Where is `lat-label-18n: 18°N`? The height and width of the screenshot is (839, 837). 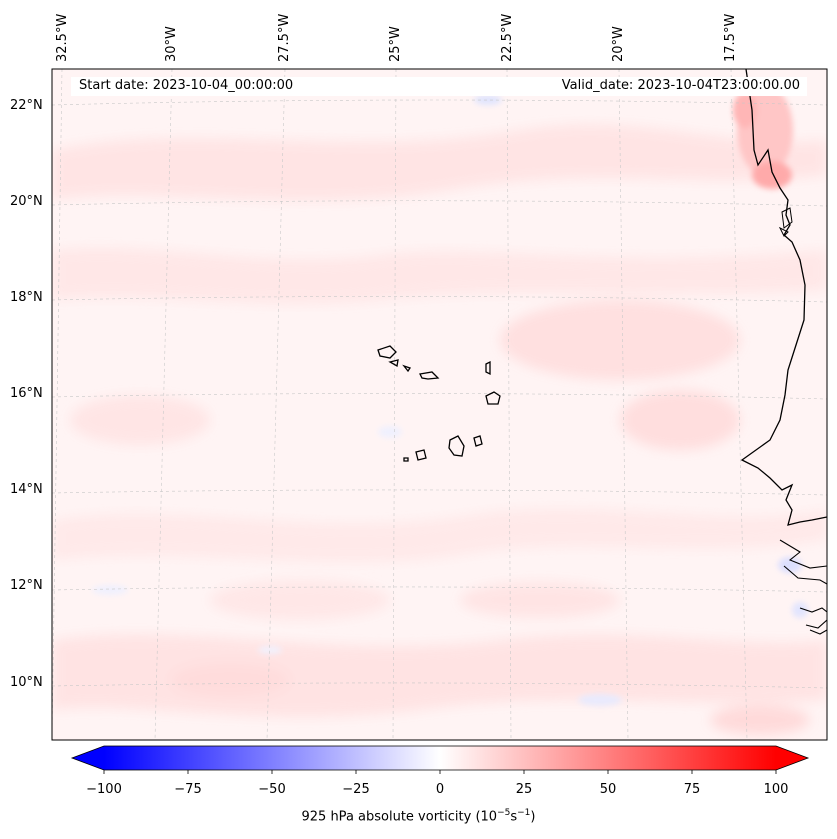 lat-label-18n: 18°N is located at coordinates (26, 297).